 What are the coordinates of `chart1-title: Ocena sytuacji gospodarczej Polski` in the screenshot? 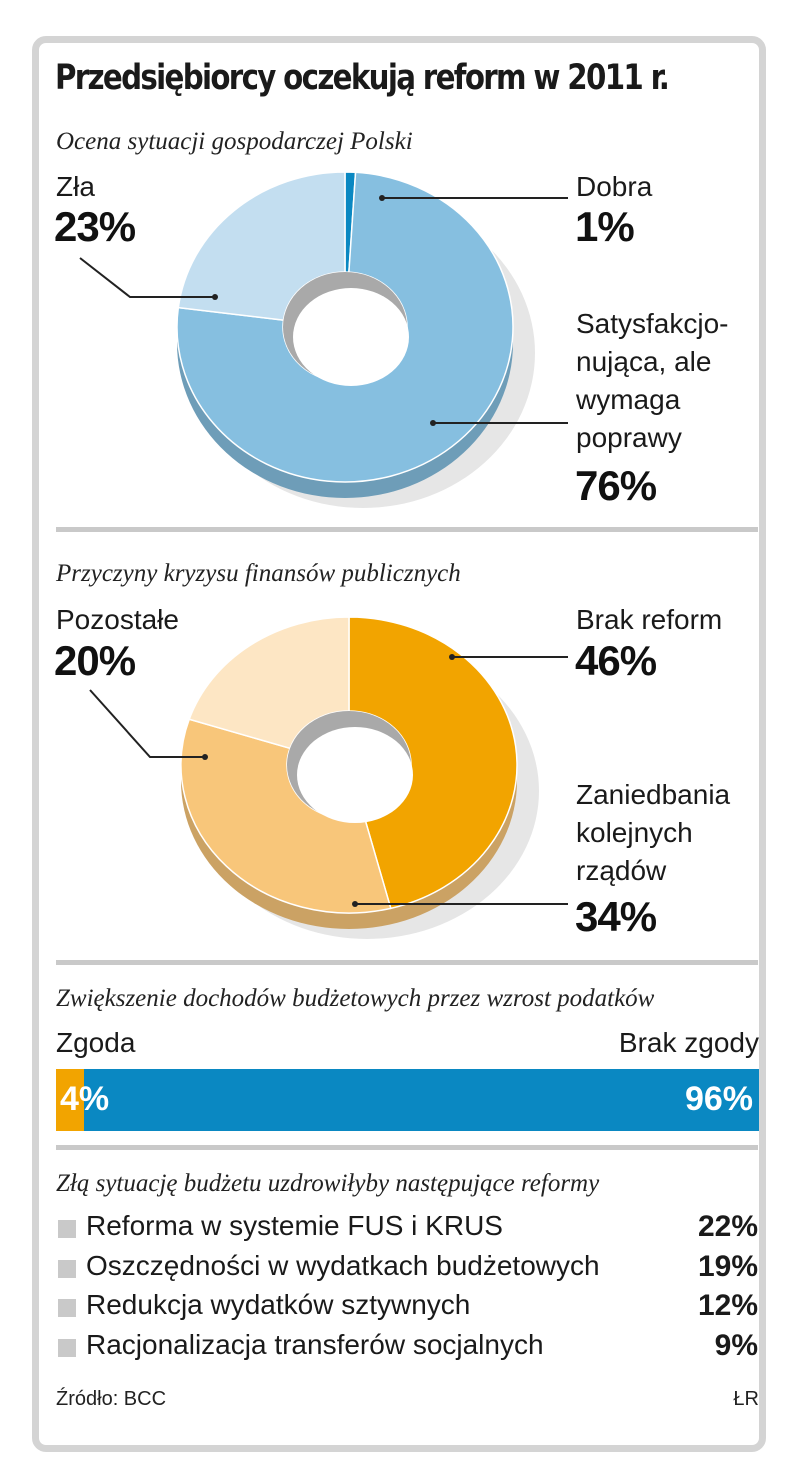 It's located at (234, 141).